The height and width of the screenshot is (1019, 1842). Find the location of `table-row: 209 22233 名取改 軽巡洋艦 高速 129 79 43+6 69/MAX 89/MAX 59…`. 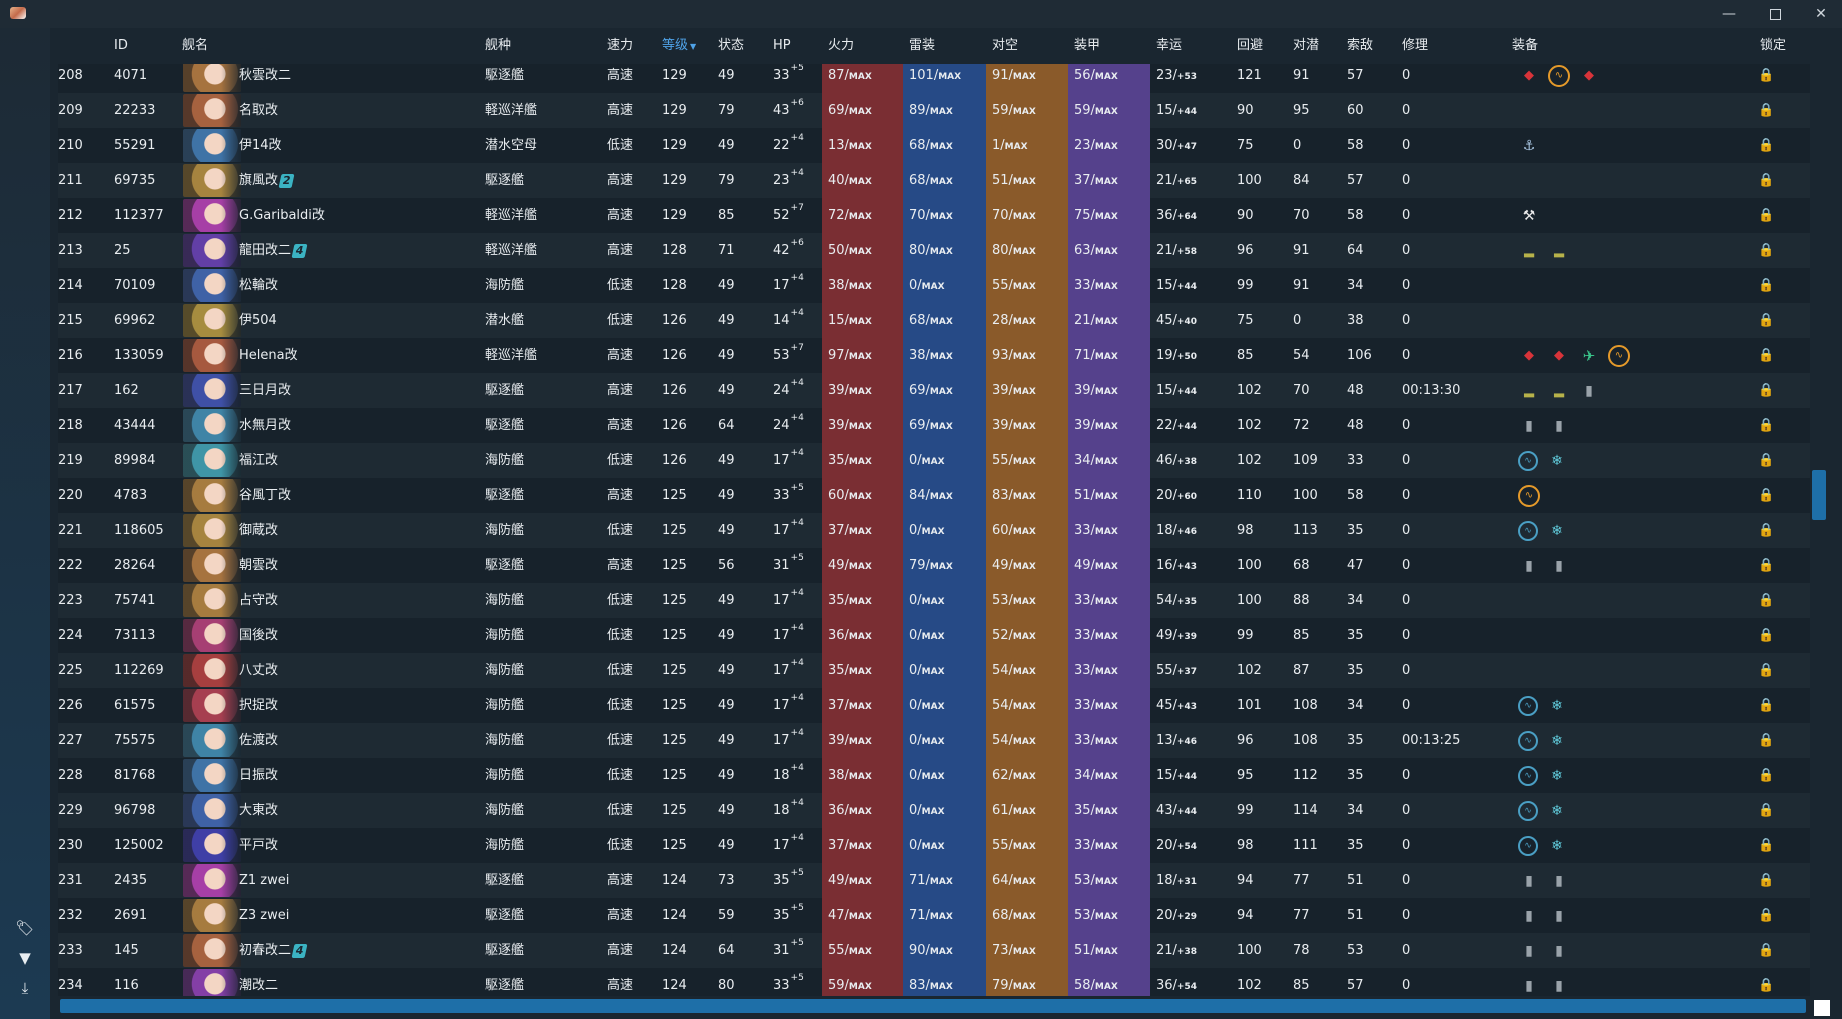

table-row: 209 22233 名取改 軽巡洋艦 高速 129 79 43+6 69/MAX 89/MAX 59… is located at coordinates (934, 110).